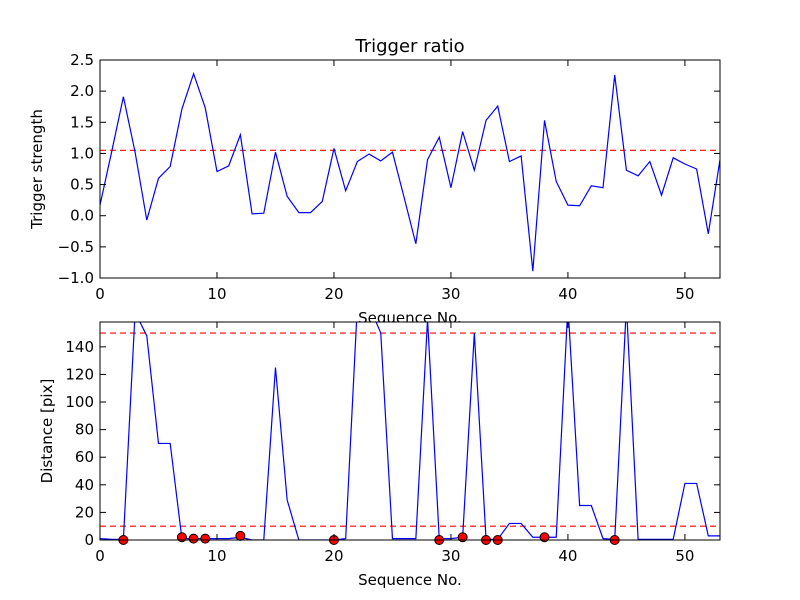 This screenshot has height=600, width=800. What do you see at coordinates (82, 153) in the screenshot?
I see `y-tick-label: 1.0` at bounding box center [82, 153].